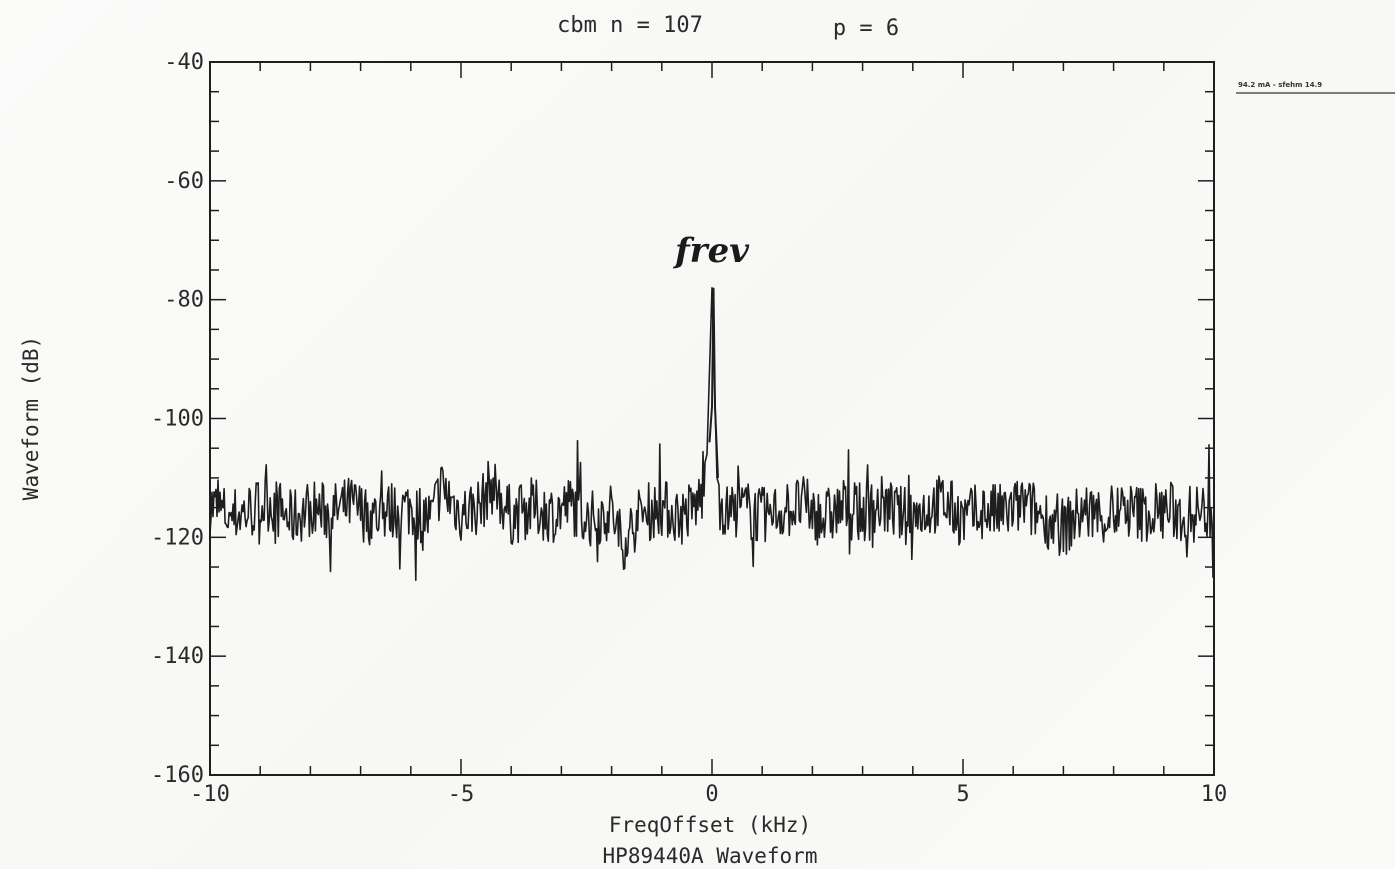 The width and height of the screenshot is (1395, 869). I want to click on margin-note: 94.2 mA - sfehm 14.9, so click(1280, 85).